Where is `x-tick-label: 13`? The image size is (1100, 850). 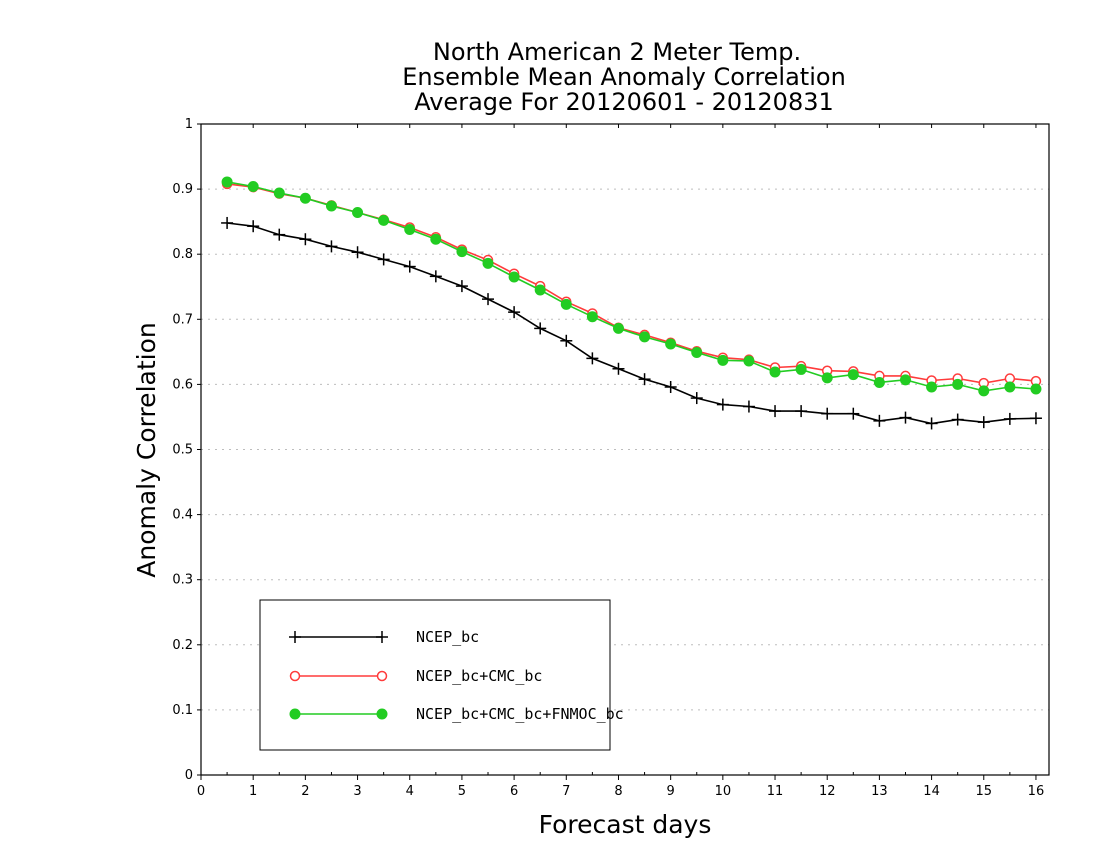 x-tick-label: 13 is located at coordinates (879, 791).